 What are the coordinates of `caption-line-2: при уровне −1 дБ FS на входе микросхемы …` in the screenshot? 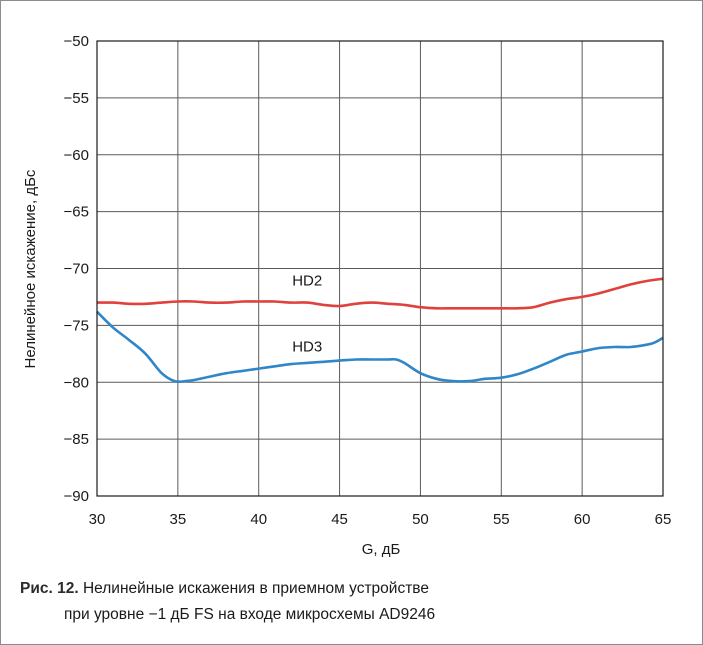 It's located at (250, 614).